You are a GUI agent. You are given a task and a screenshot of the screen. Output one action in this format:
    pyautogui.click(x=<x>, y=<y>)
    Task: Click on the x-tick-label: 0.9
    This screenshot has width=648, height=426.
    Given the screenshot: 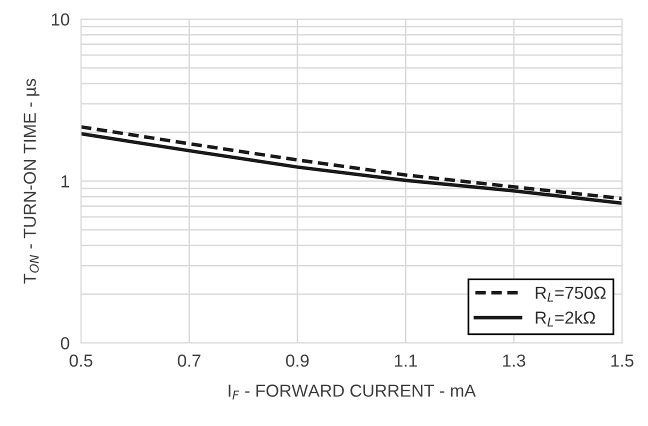 What is the action you would take?
    pyautogui.click(x=297, y=360)
    